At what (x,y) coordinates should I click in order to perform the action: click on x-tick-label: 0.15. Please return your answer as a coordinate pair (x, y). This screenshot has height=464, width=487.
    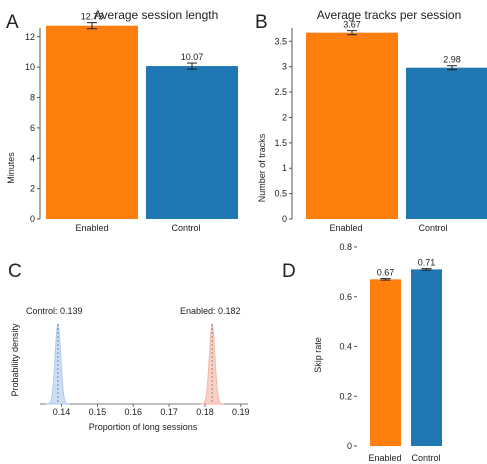
    Looking at the image, I should click on (98, 412).